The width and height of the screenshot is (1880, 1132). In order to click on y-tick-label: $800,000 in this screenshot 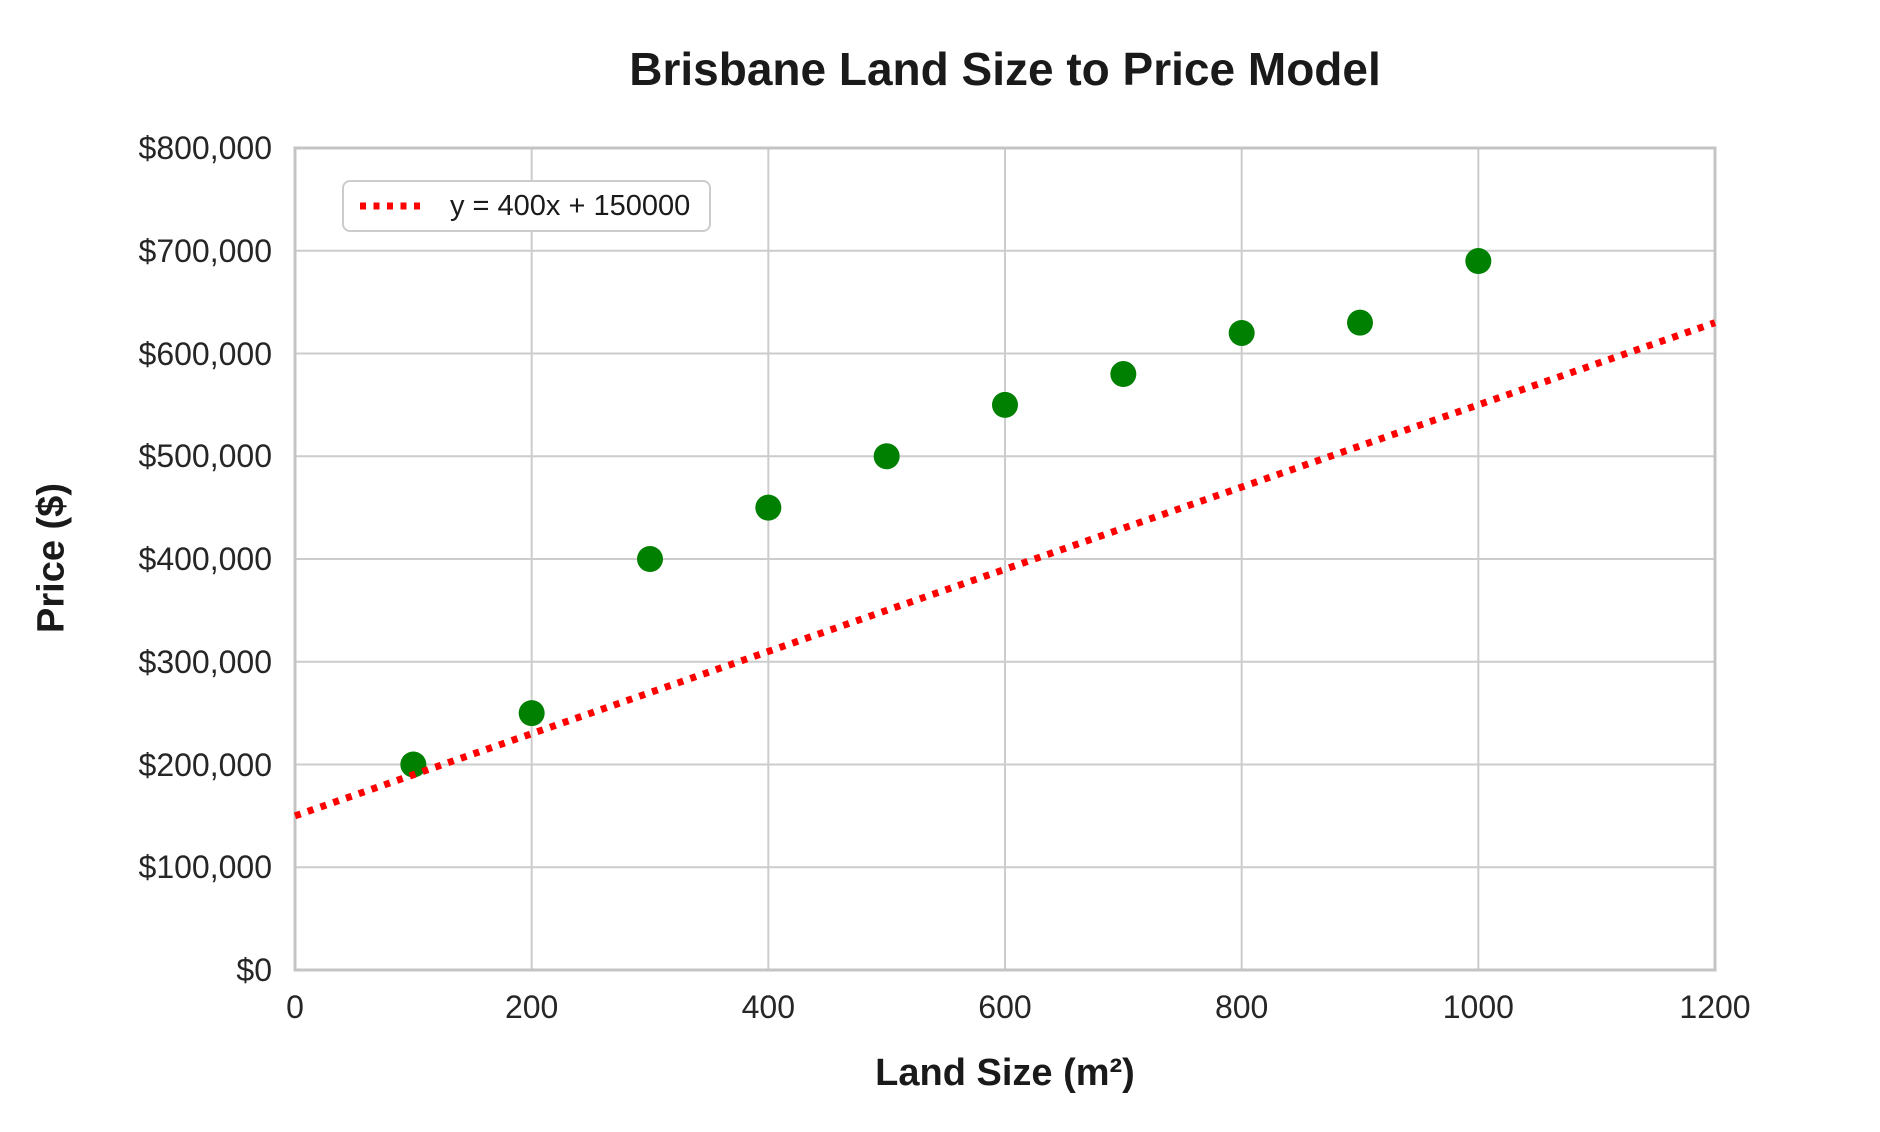, I will do `click(205, 148)`.